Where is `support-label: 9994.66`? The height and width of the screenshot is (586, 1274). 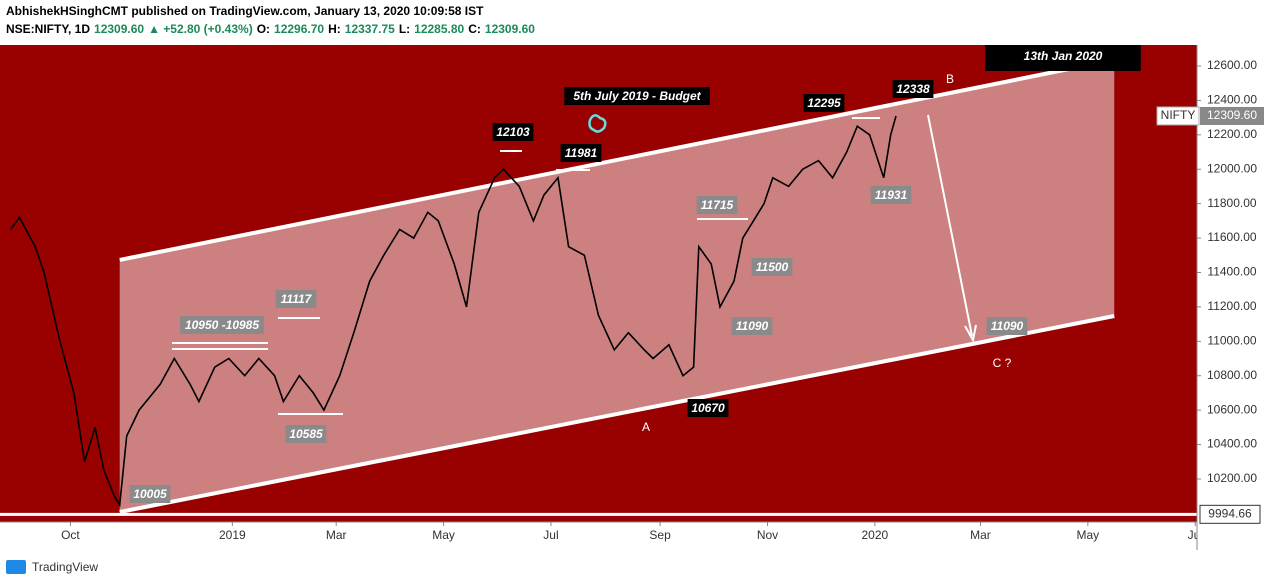 support-label: 9994.66 is located at coordinates (1230, 513).